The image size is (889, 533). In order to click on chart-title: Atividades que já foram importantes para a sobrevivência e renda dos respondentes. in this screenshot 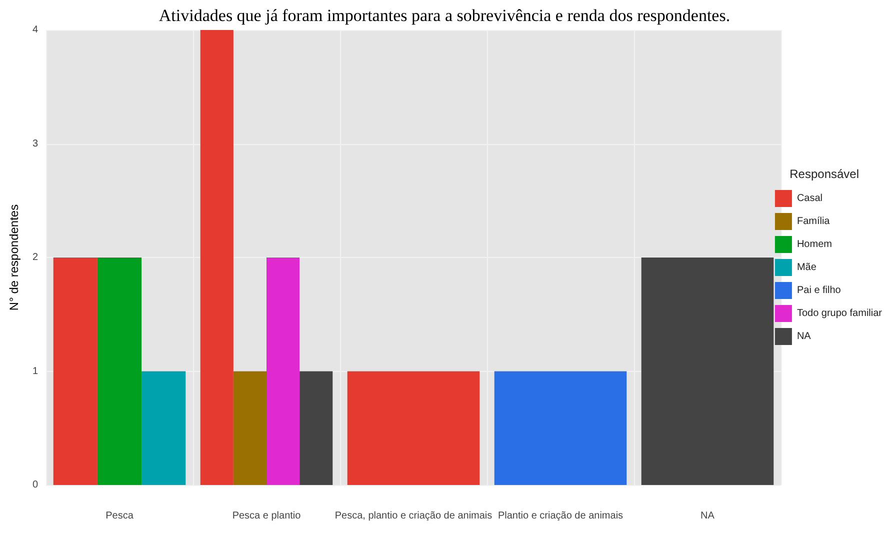, I will do `click(444, 15)`.